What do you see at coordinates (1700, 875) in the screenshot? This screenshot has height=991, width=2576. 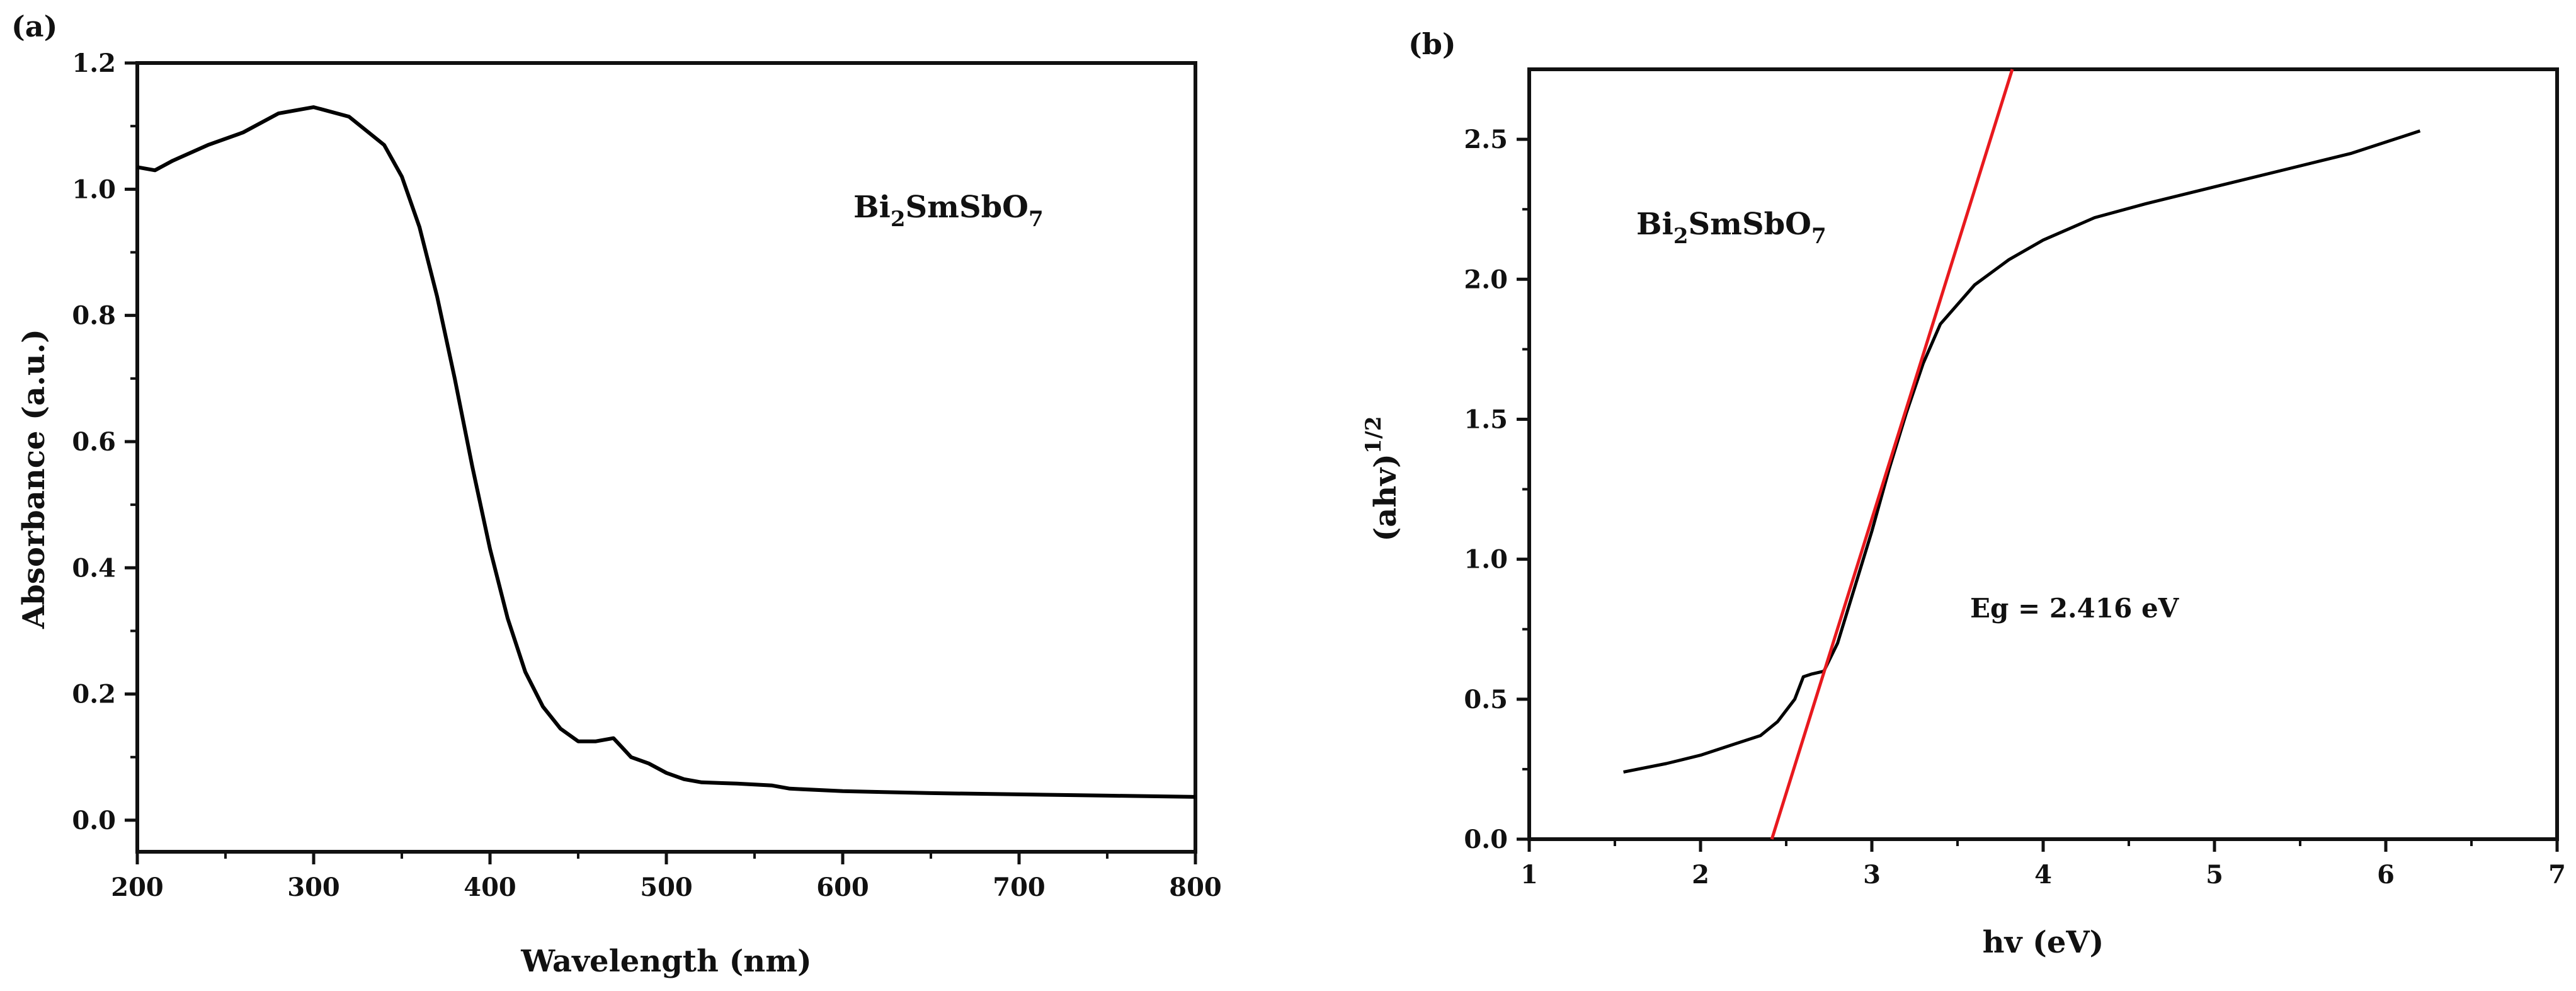 I see `x-tick-label: 2` at bounding box center [1700, 875].